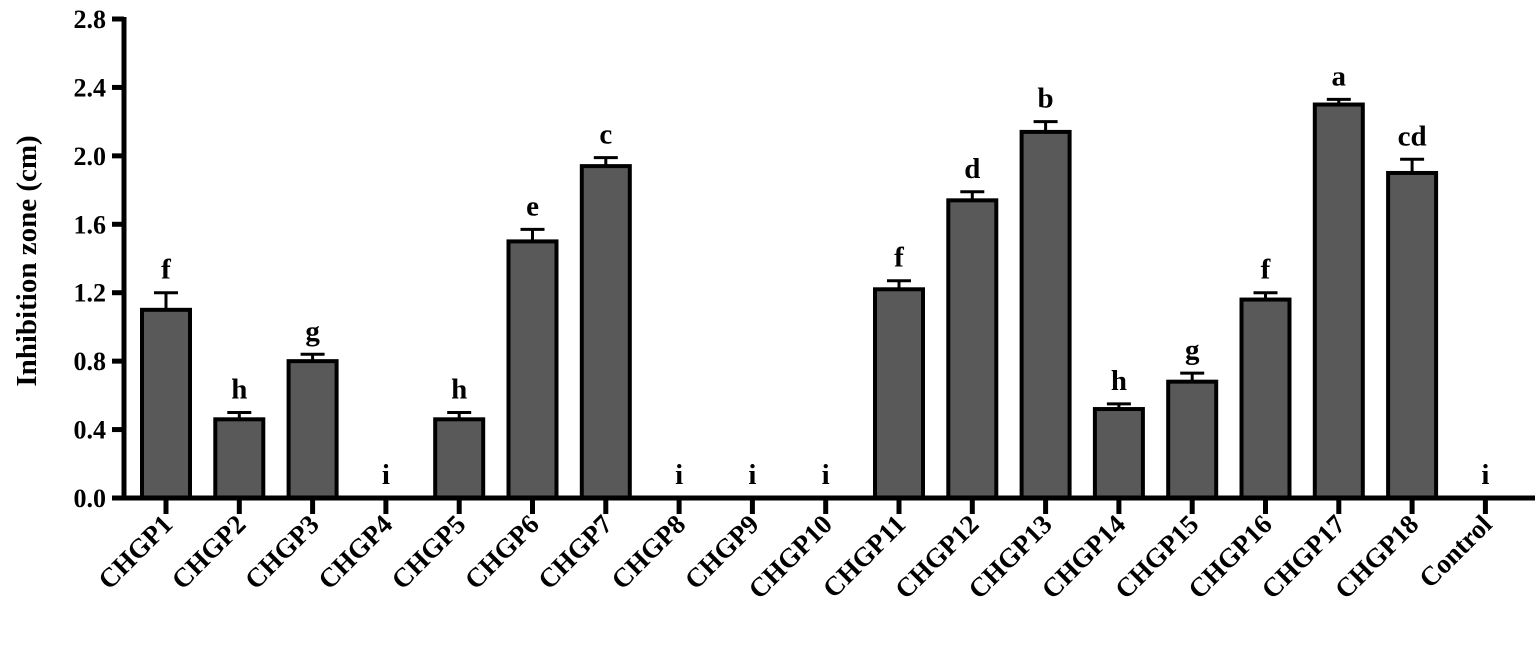 The height and width of the screenshot is (667, 1535). Describe the element at coordinates (605, 135) in the screenshot. I see `significance-letter: c` at that location.